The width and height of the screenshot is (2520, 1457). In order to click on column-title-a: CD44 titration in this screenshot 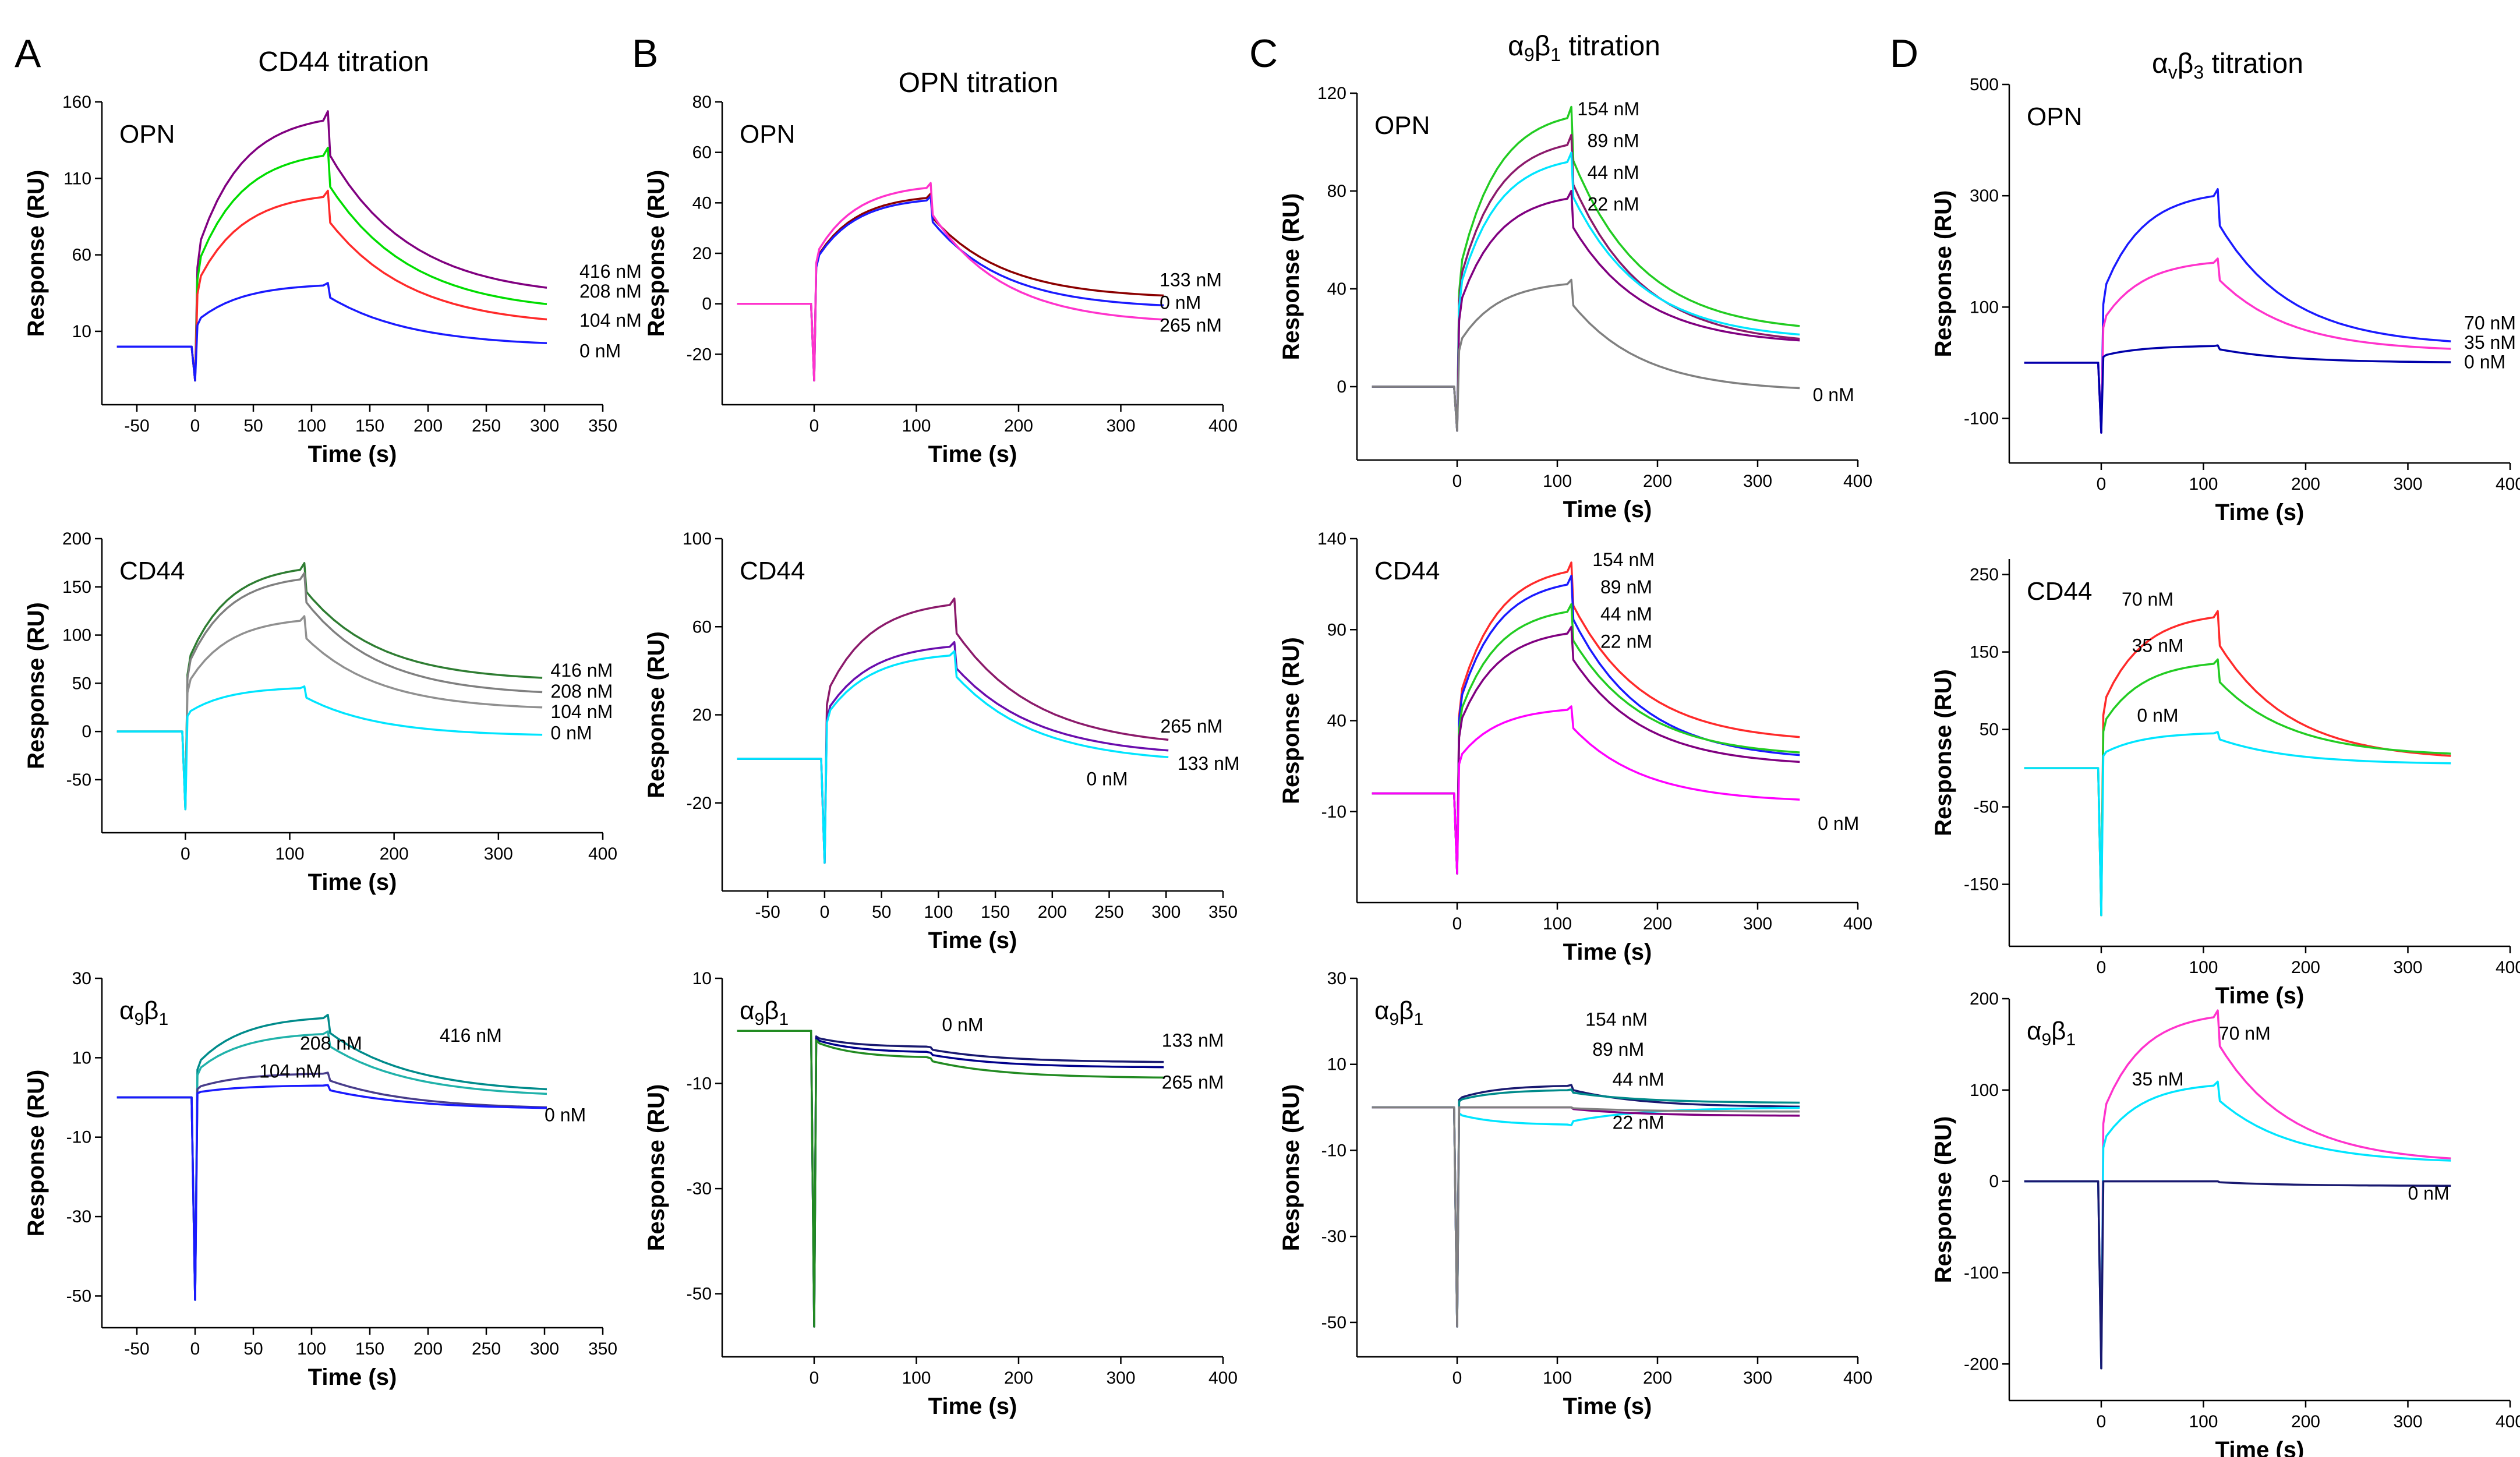, I will do `click(343, 62)`.